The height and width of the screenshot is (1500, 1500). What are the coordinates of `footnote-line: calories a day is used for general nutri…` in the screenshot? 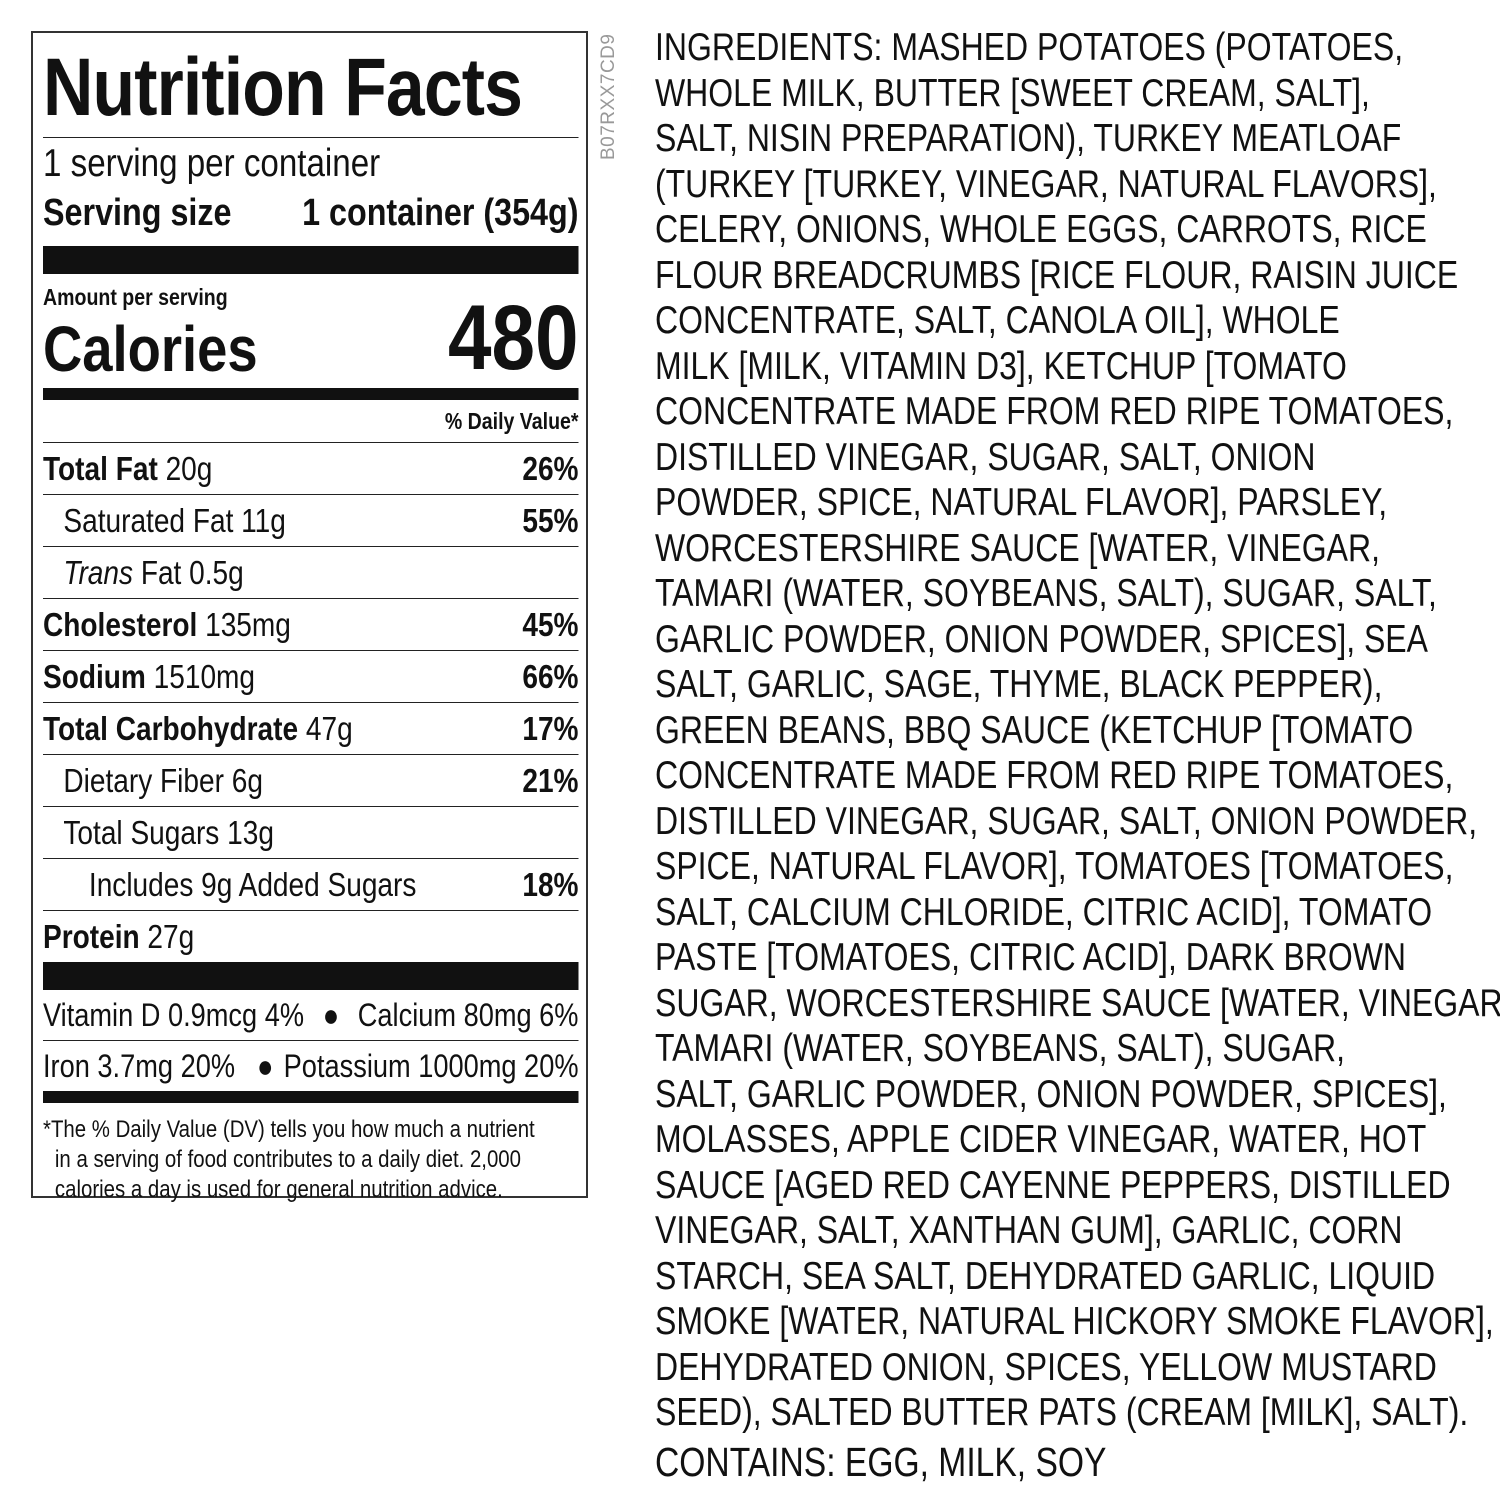 It's located at (278, 1189).